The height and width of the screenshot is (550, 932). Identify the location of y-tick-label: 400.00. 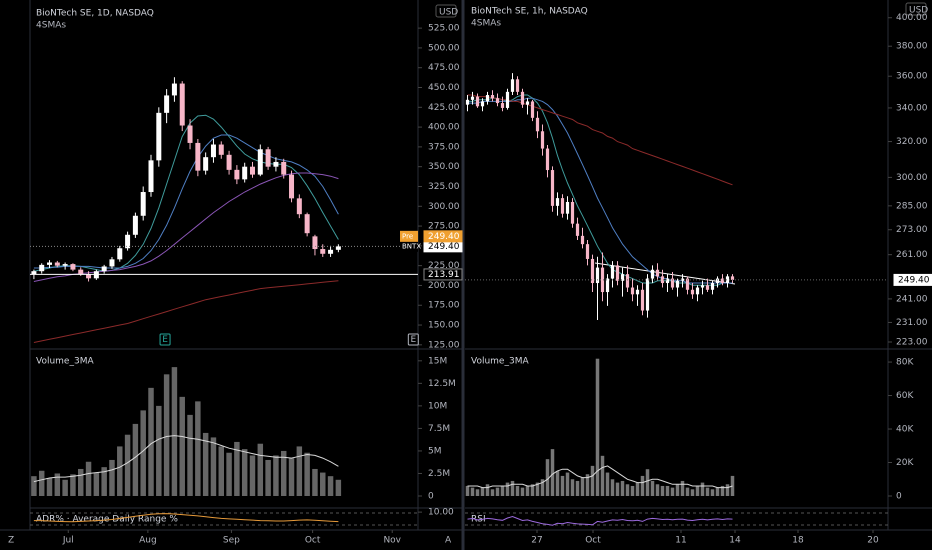
(444, 128).